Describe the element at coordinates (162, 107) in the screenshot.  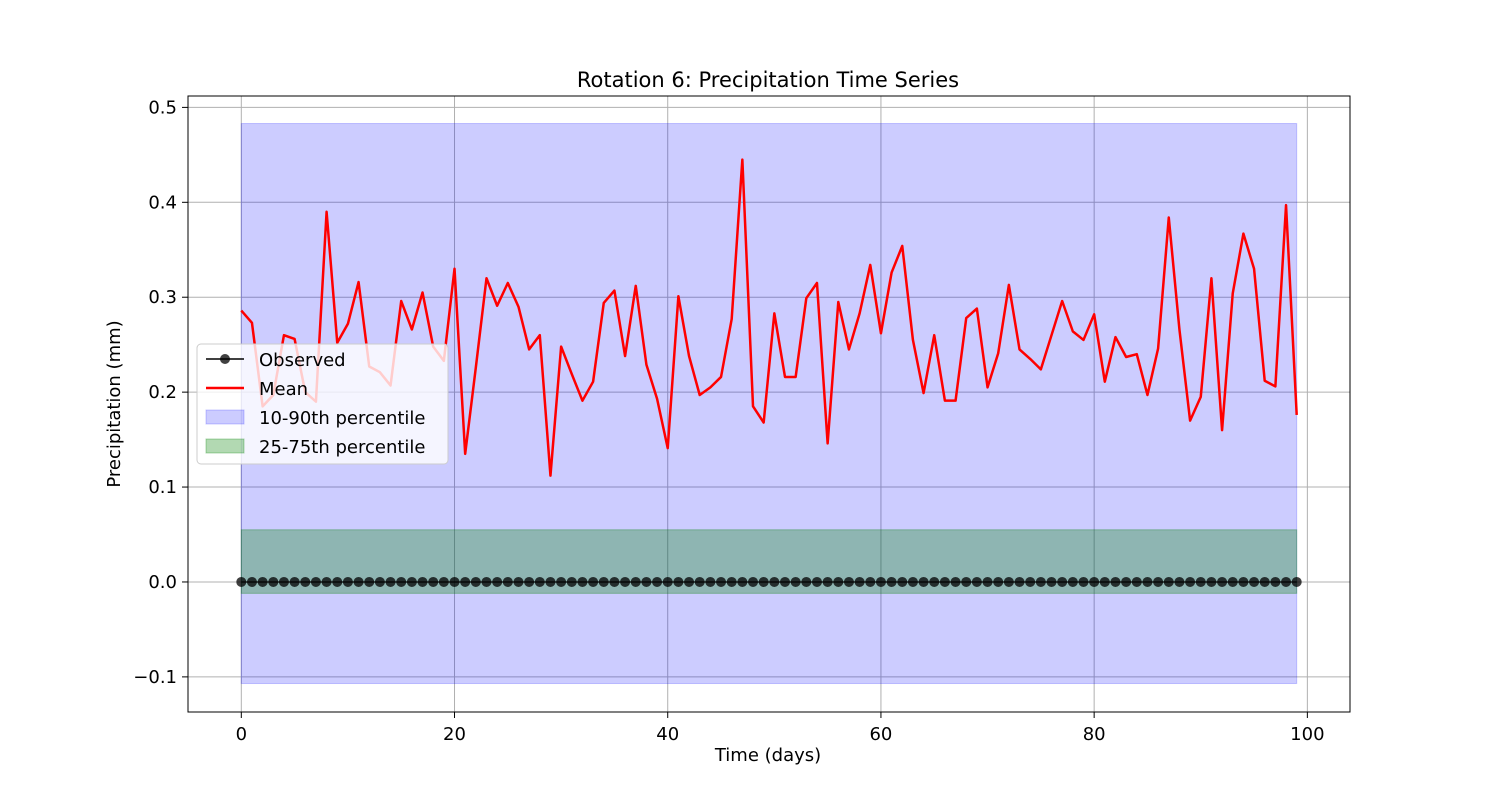
I see `y-tick-label: 0.5` at that location.